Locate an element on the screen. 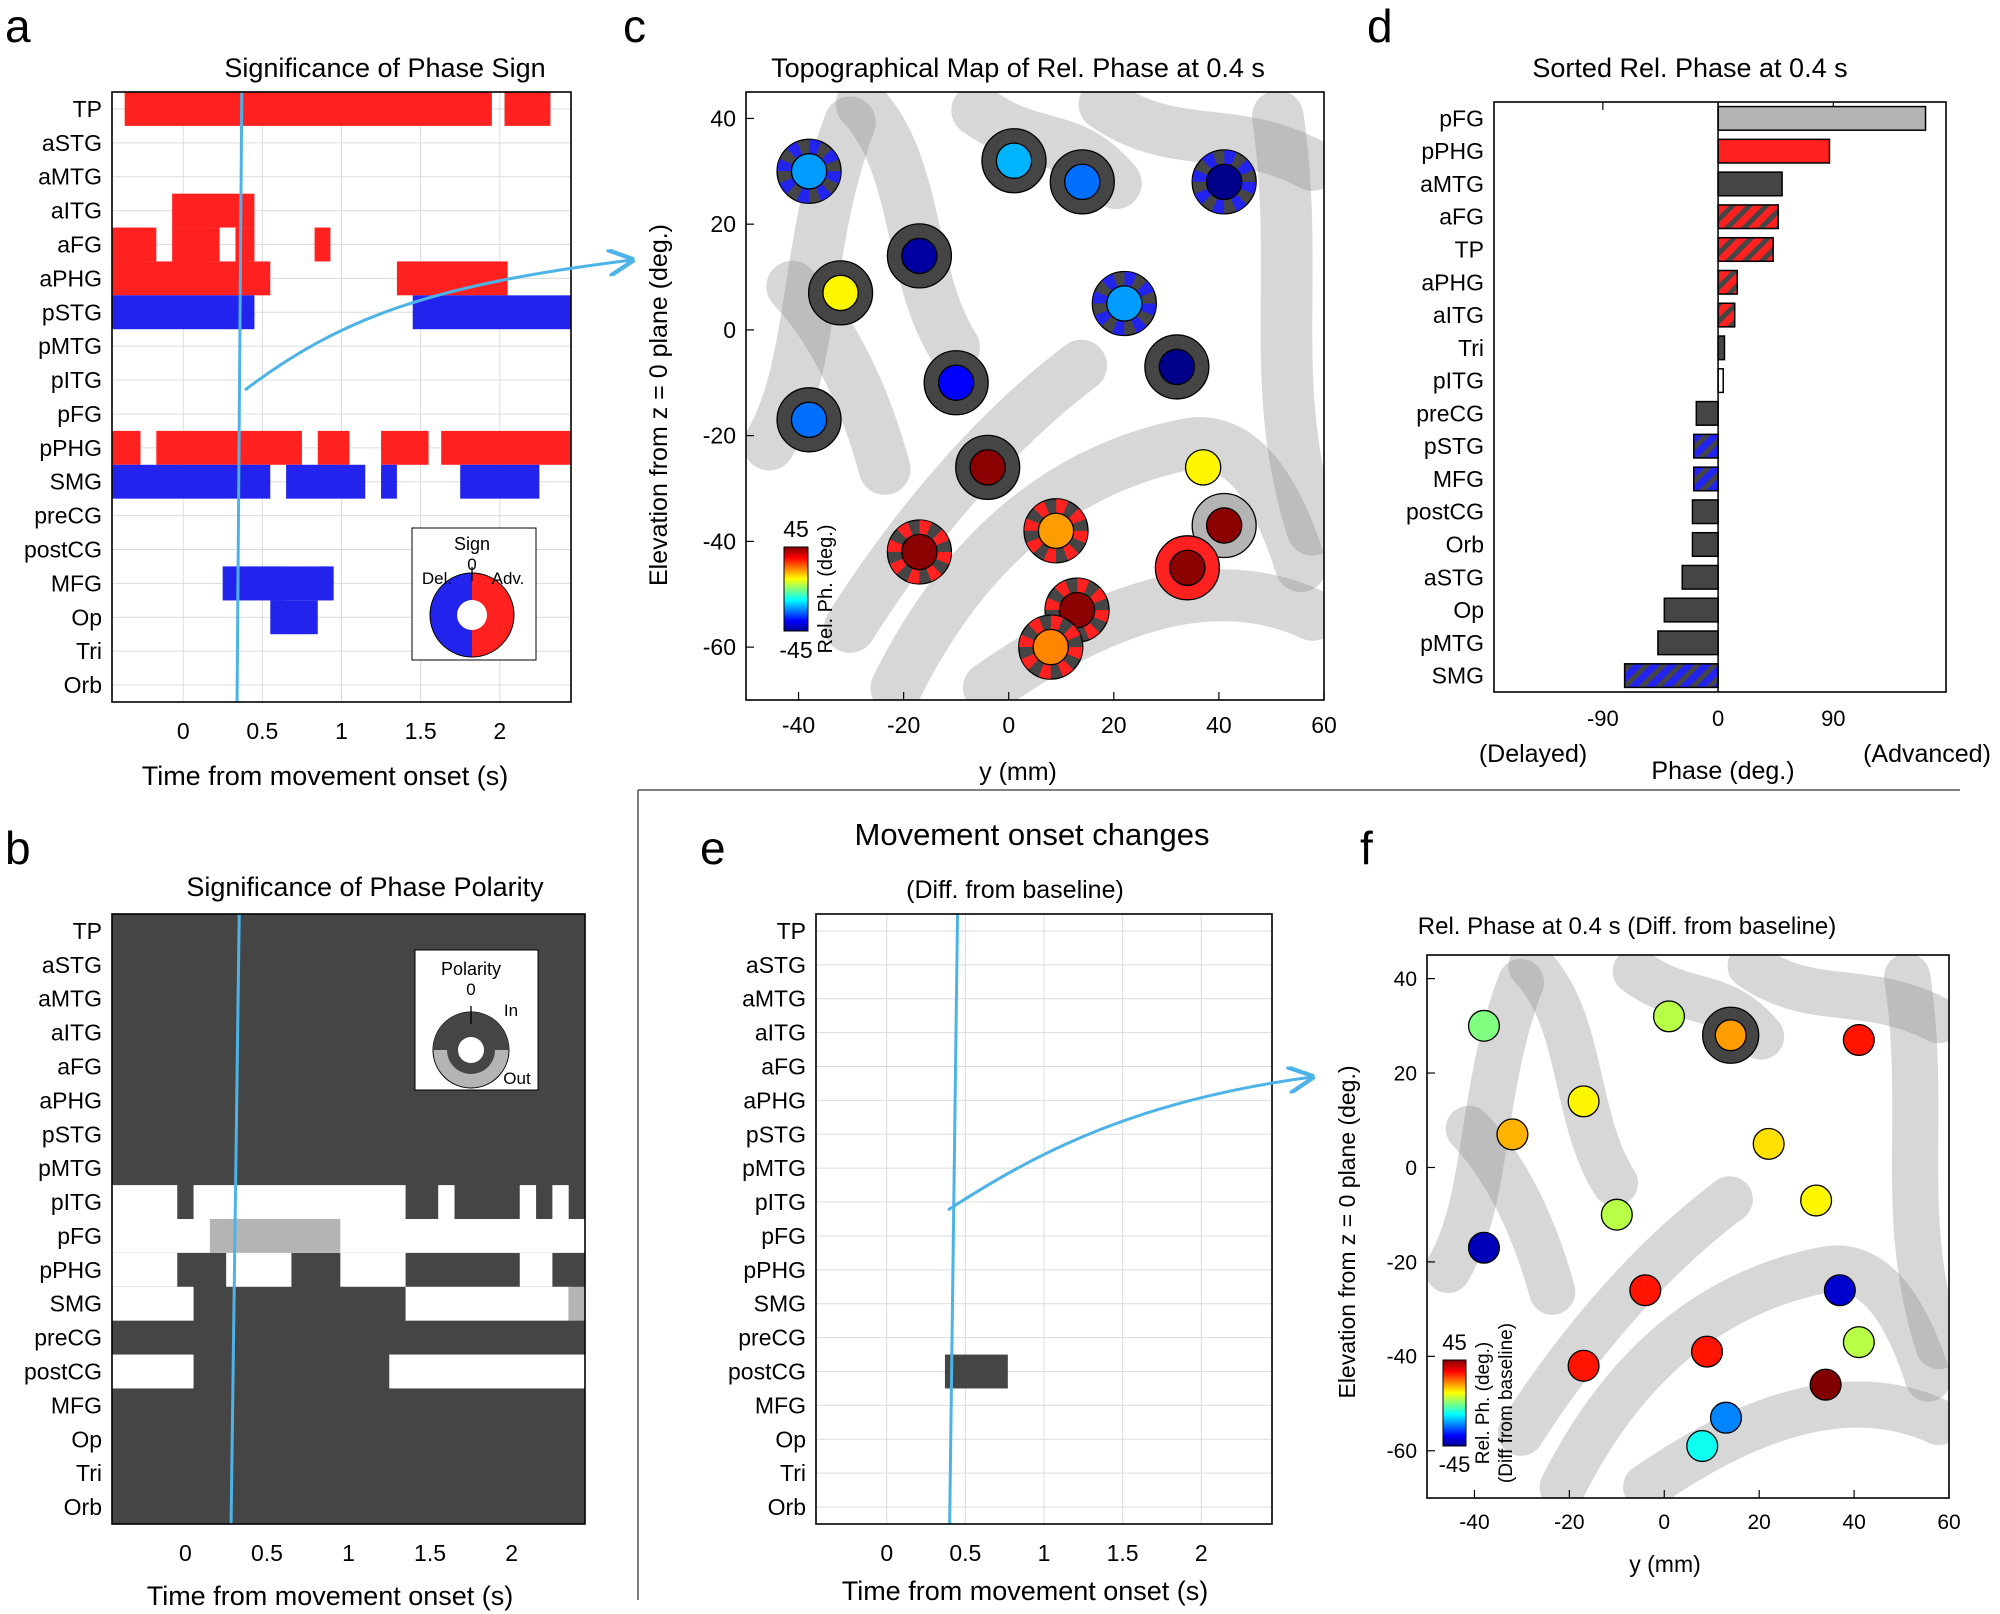 The height and width of the screenshot is (1614, 2000). bar-label-pITG: pITG is located at coordinates (1458, 381).